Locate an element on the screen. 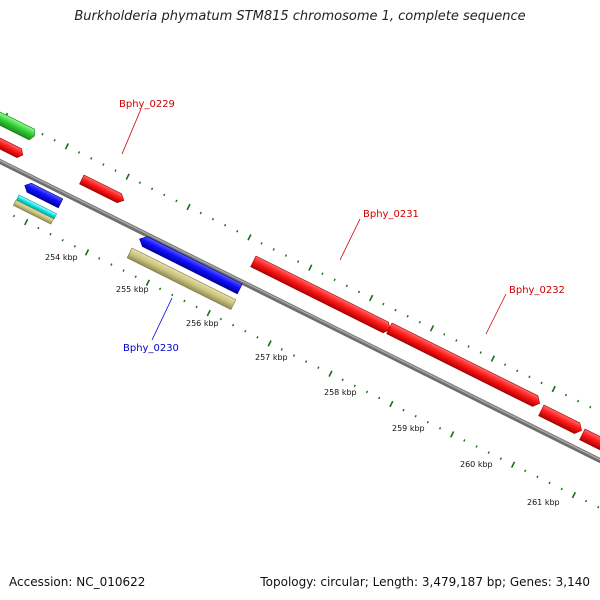  tick-label-259: 259 kbp is located at coordinates (408, 428).